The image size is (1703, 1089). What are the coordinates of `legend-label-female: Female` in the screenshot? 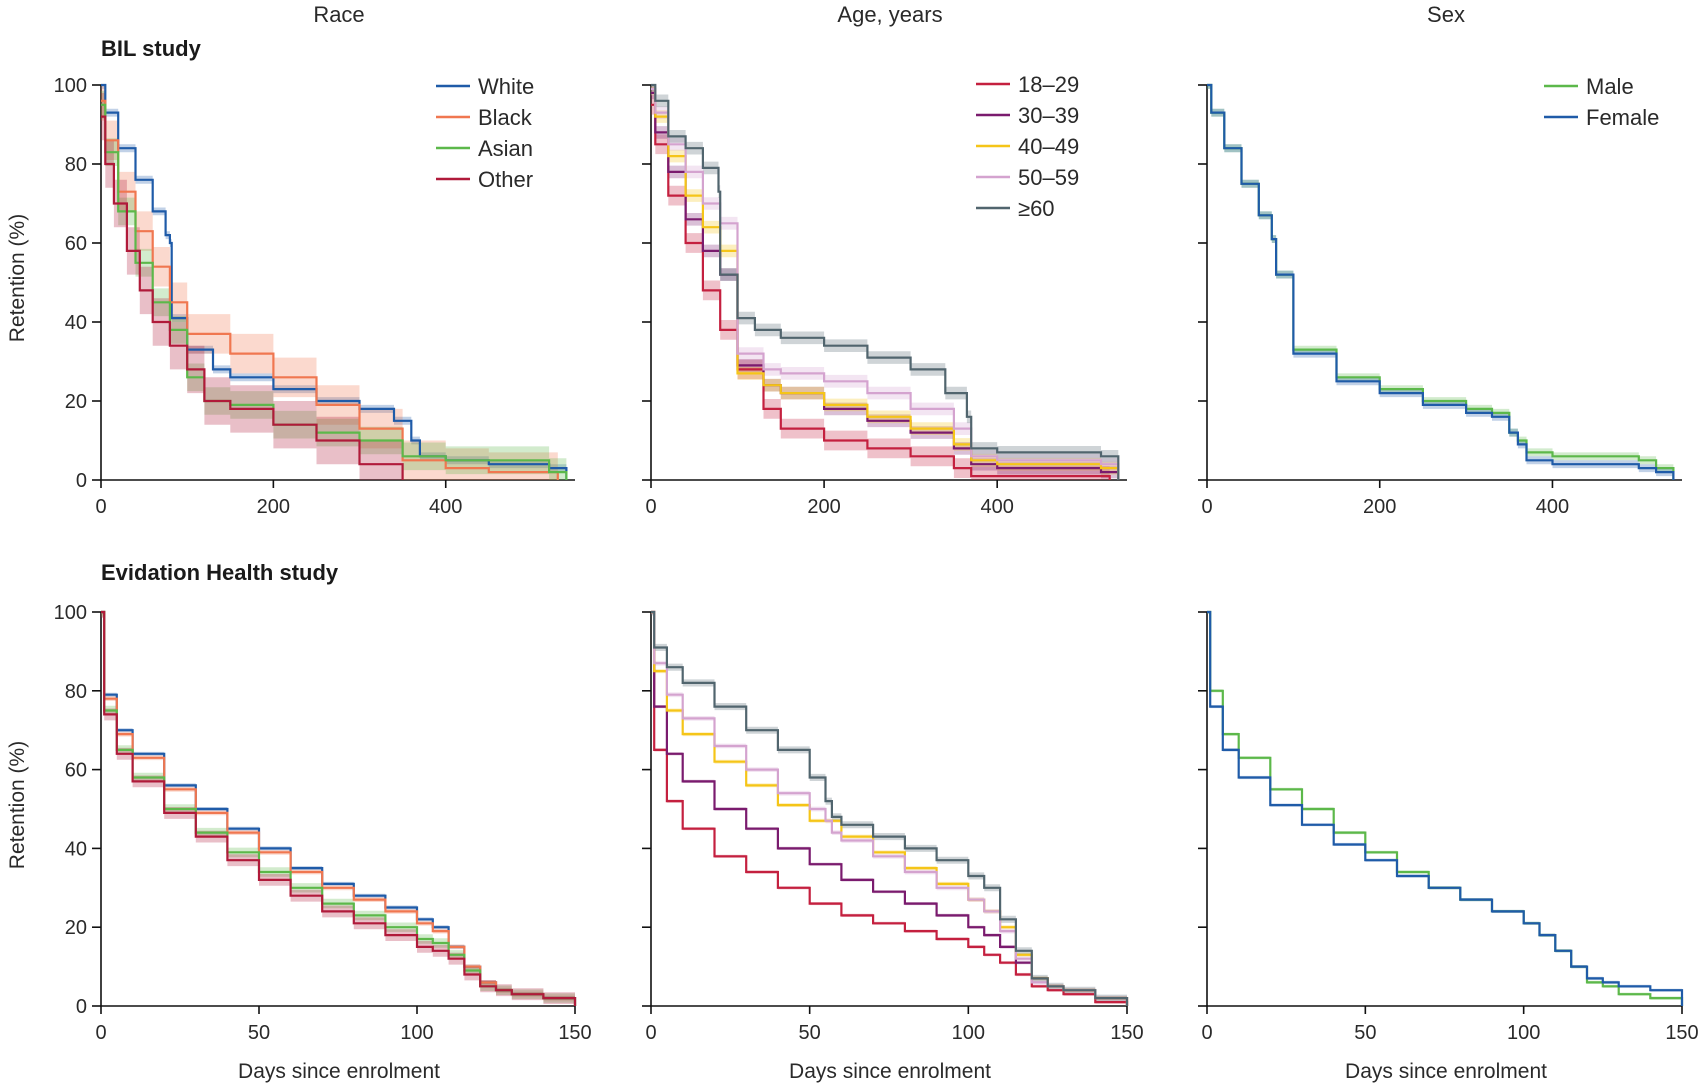 It's located at (1622, 117).